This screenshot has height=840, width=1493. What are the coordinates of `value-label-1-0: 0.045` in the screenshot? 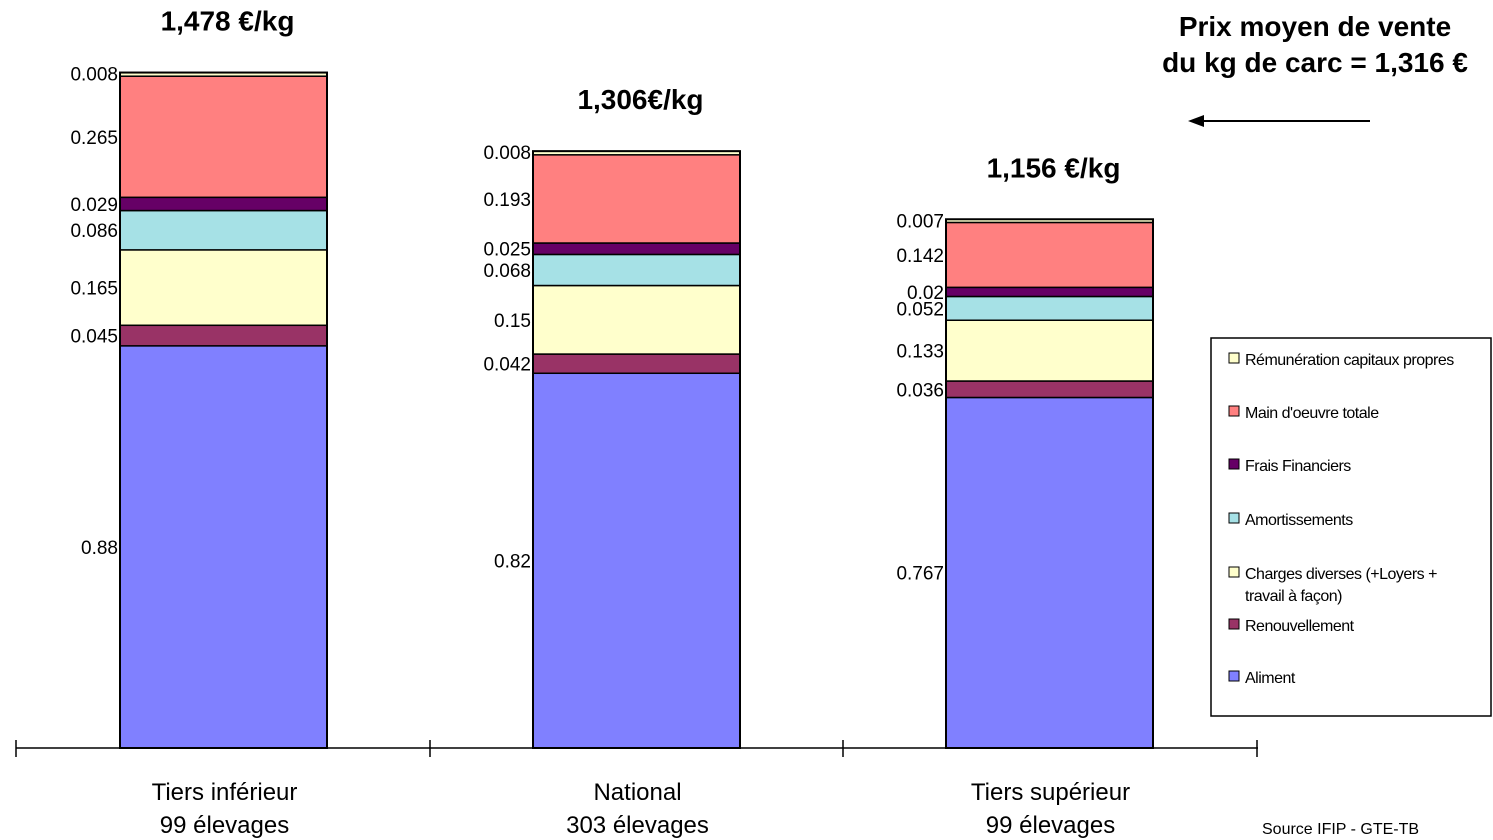 It's located at (94, 337).